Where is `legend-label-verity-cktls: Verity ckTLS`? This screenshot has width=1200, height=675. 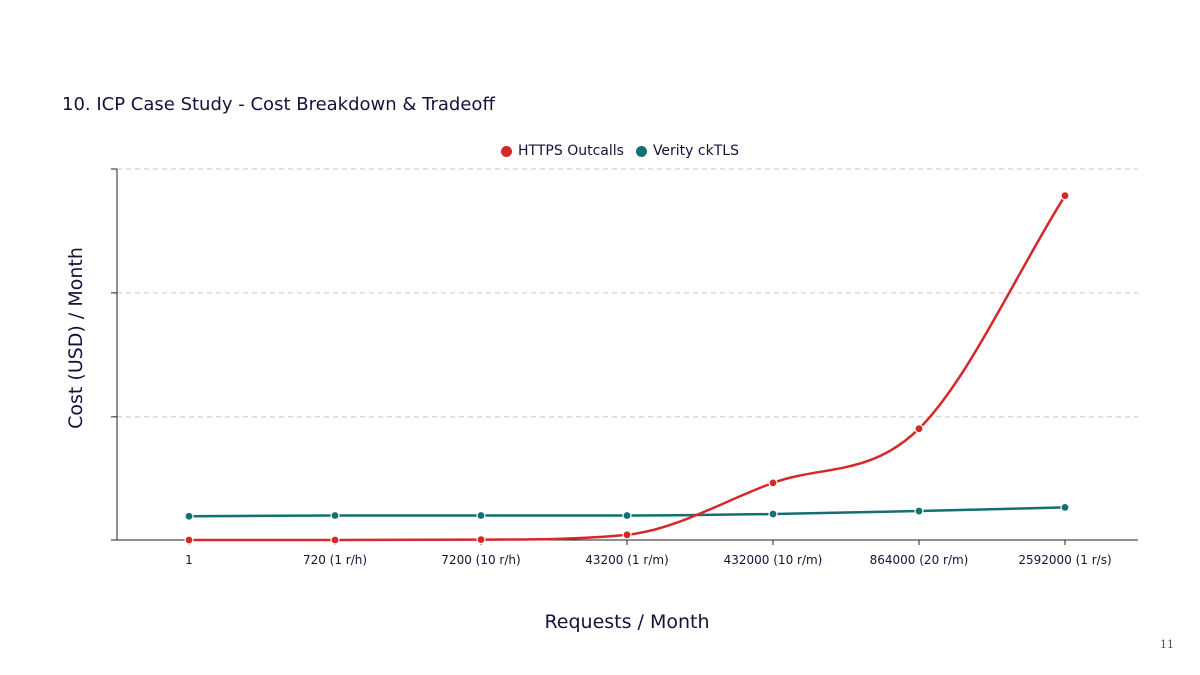
legend-label-verity-cktls: Verity ckTLS is located at coordinates (695, 151).